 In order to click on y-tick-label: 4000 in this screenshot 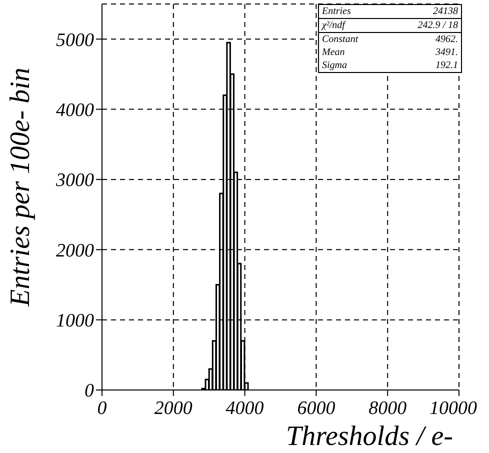, I will do `click(75, 111)`.